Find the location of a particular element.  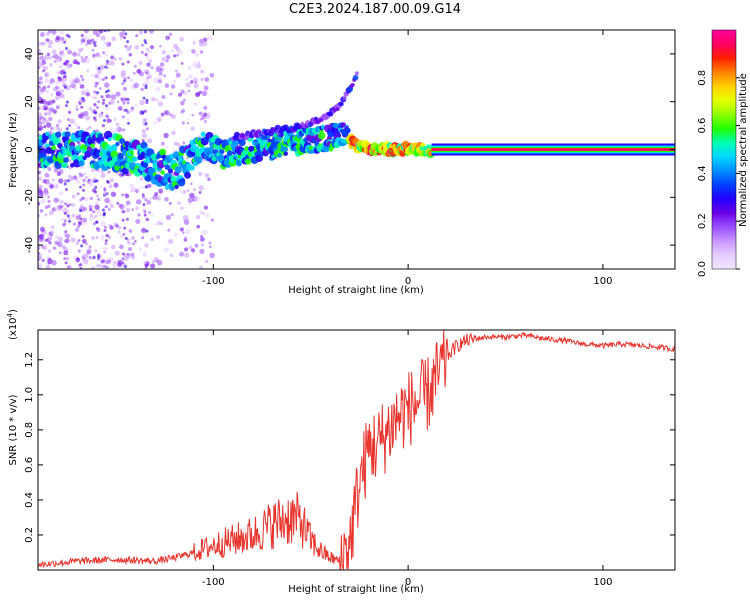

x-tick-label: -100 is located at coordinates (213, 582).